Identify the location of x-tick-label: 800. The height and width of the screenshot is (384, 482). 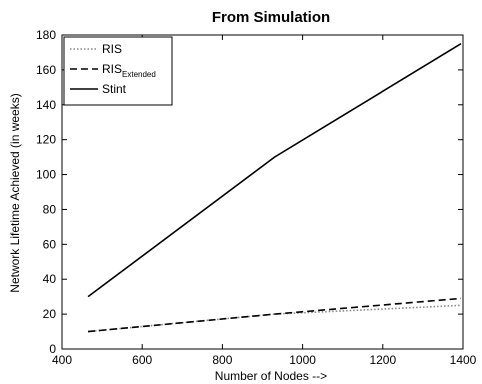
(222, 360).